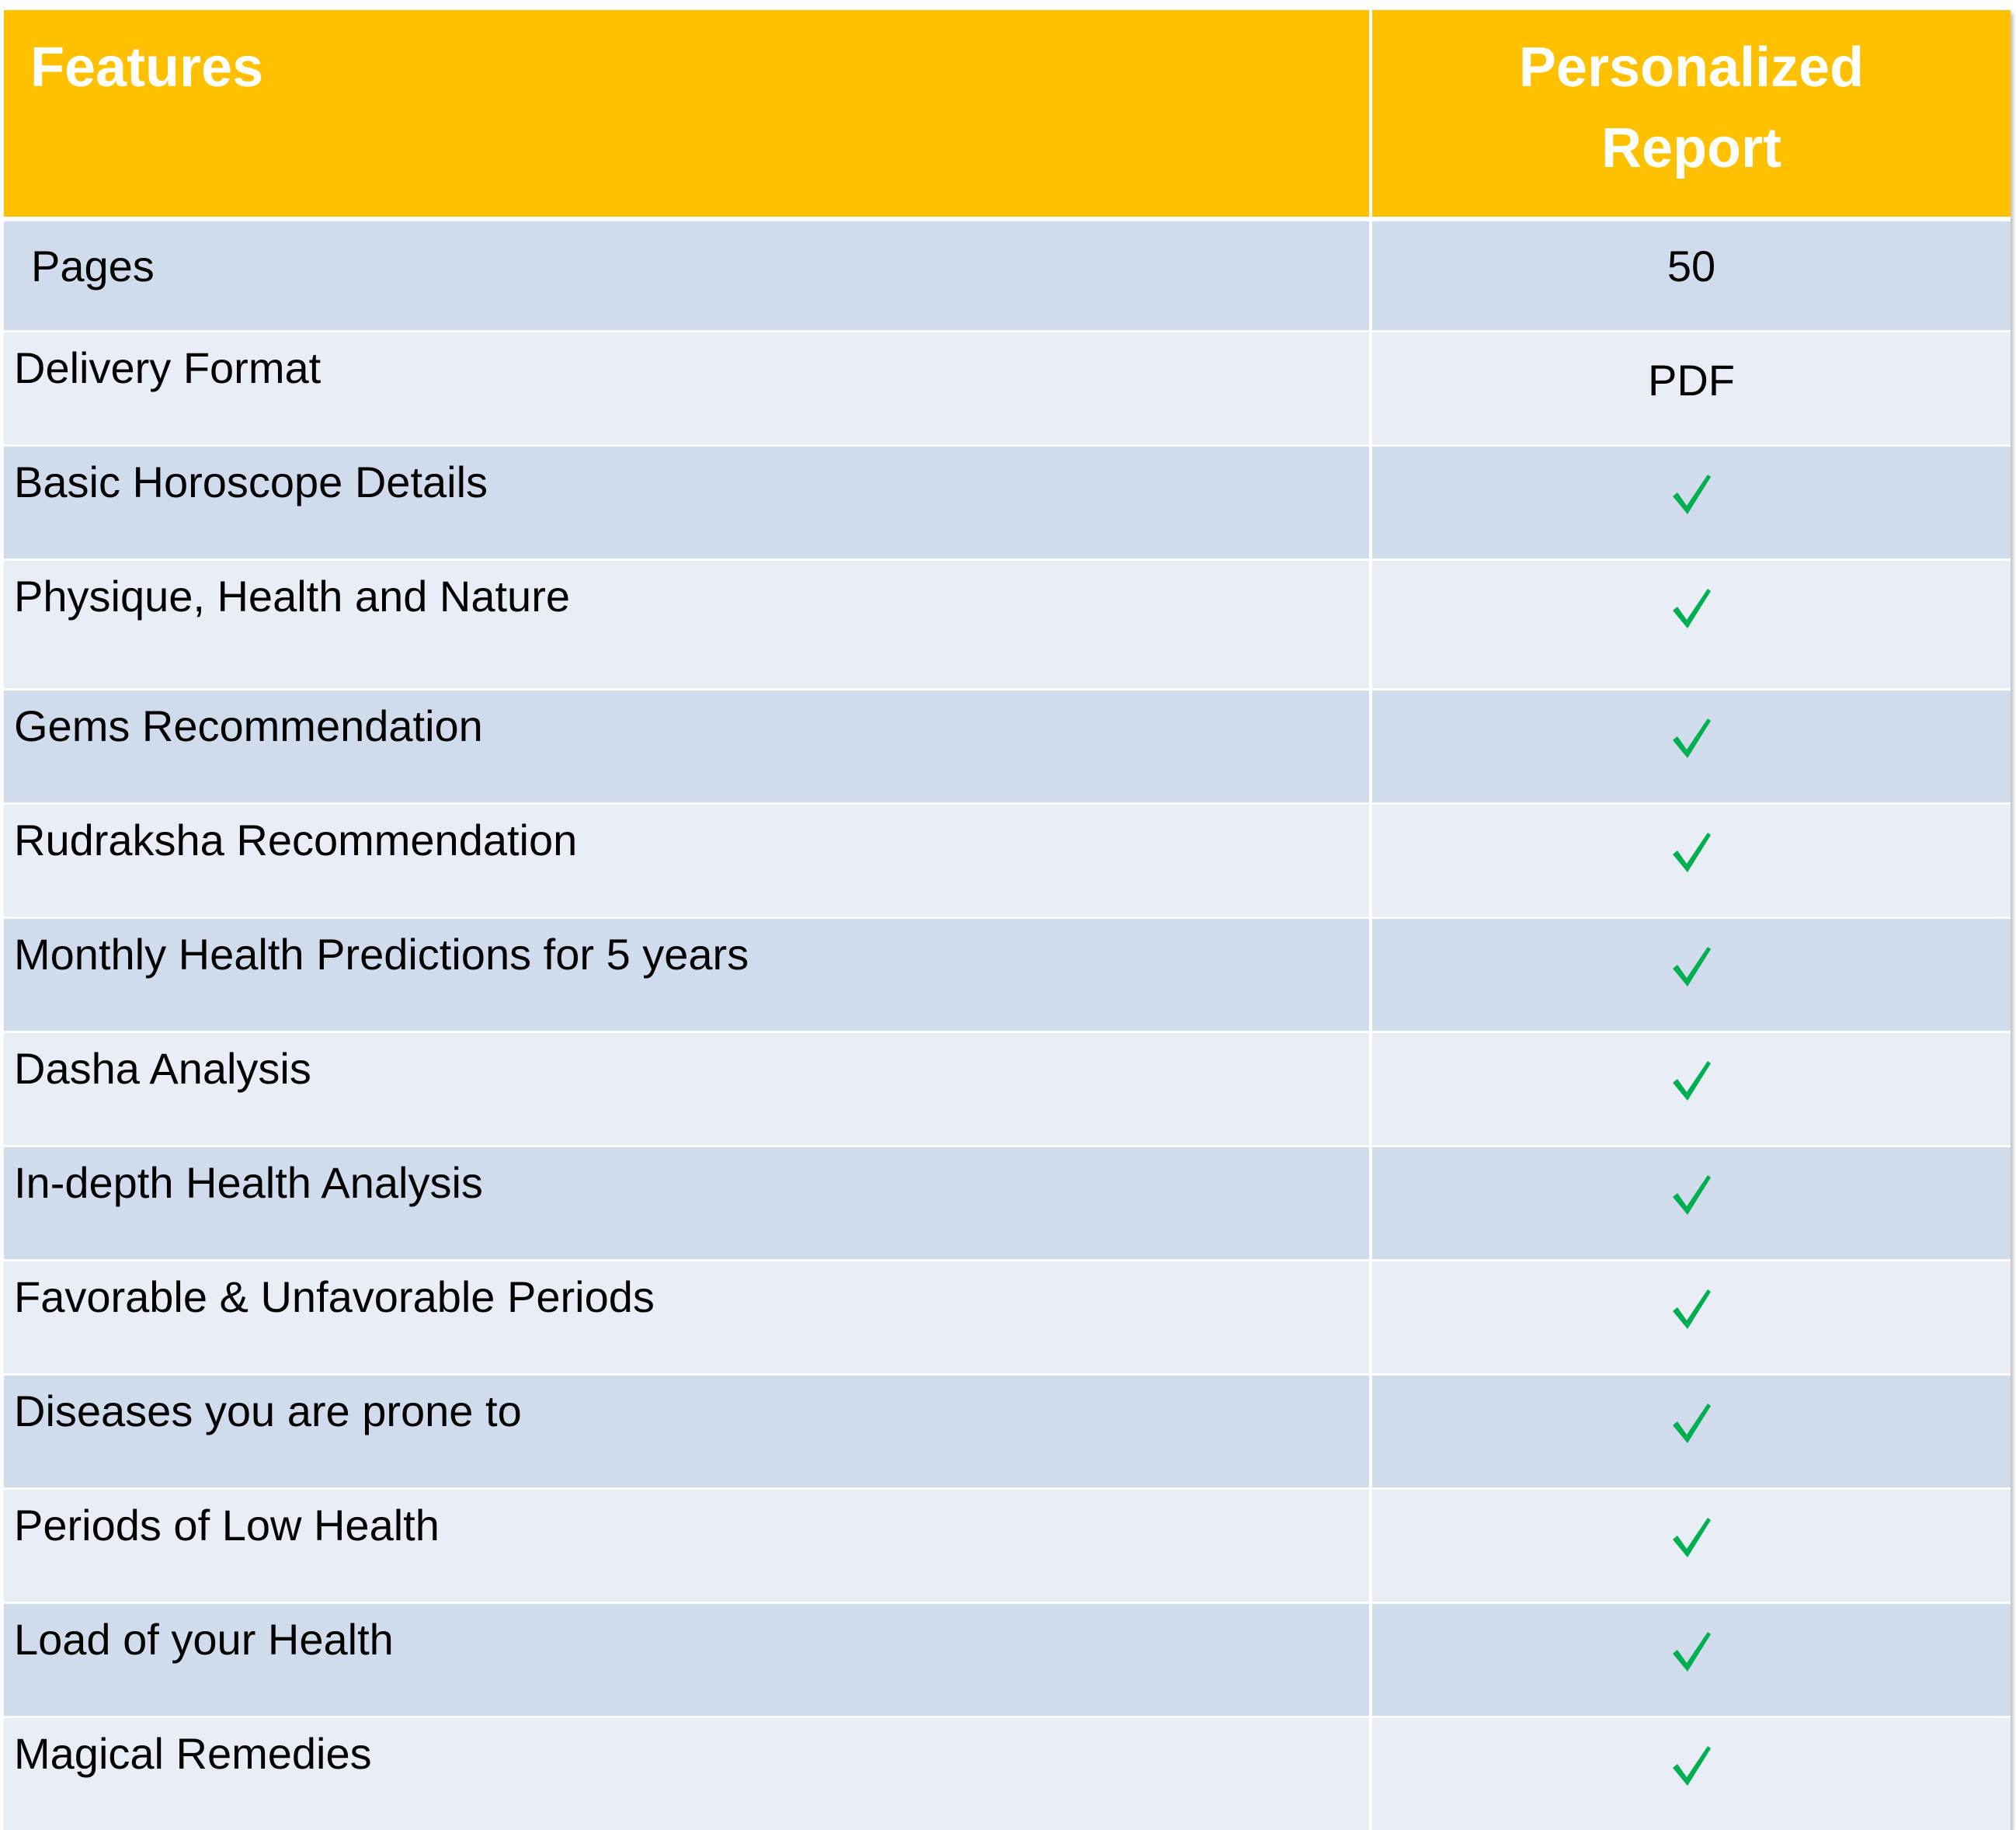  I want to click on table-row: Rudraksha Recommendation, so click(1007, 861).